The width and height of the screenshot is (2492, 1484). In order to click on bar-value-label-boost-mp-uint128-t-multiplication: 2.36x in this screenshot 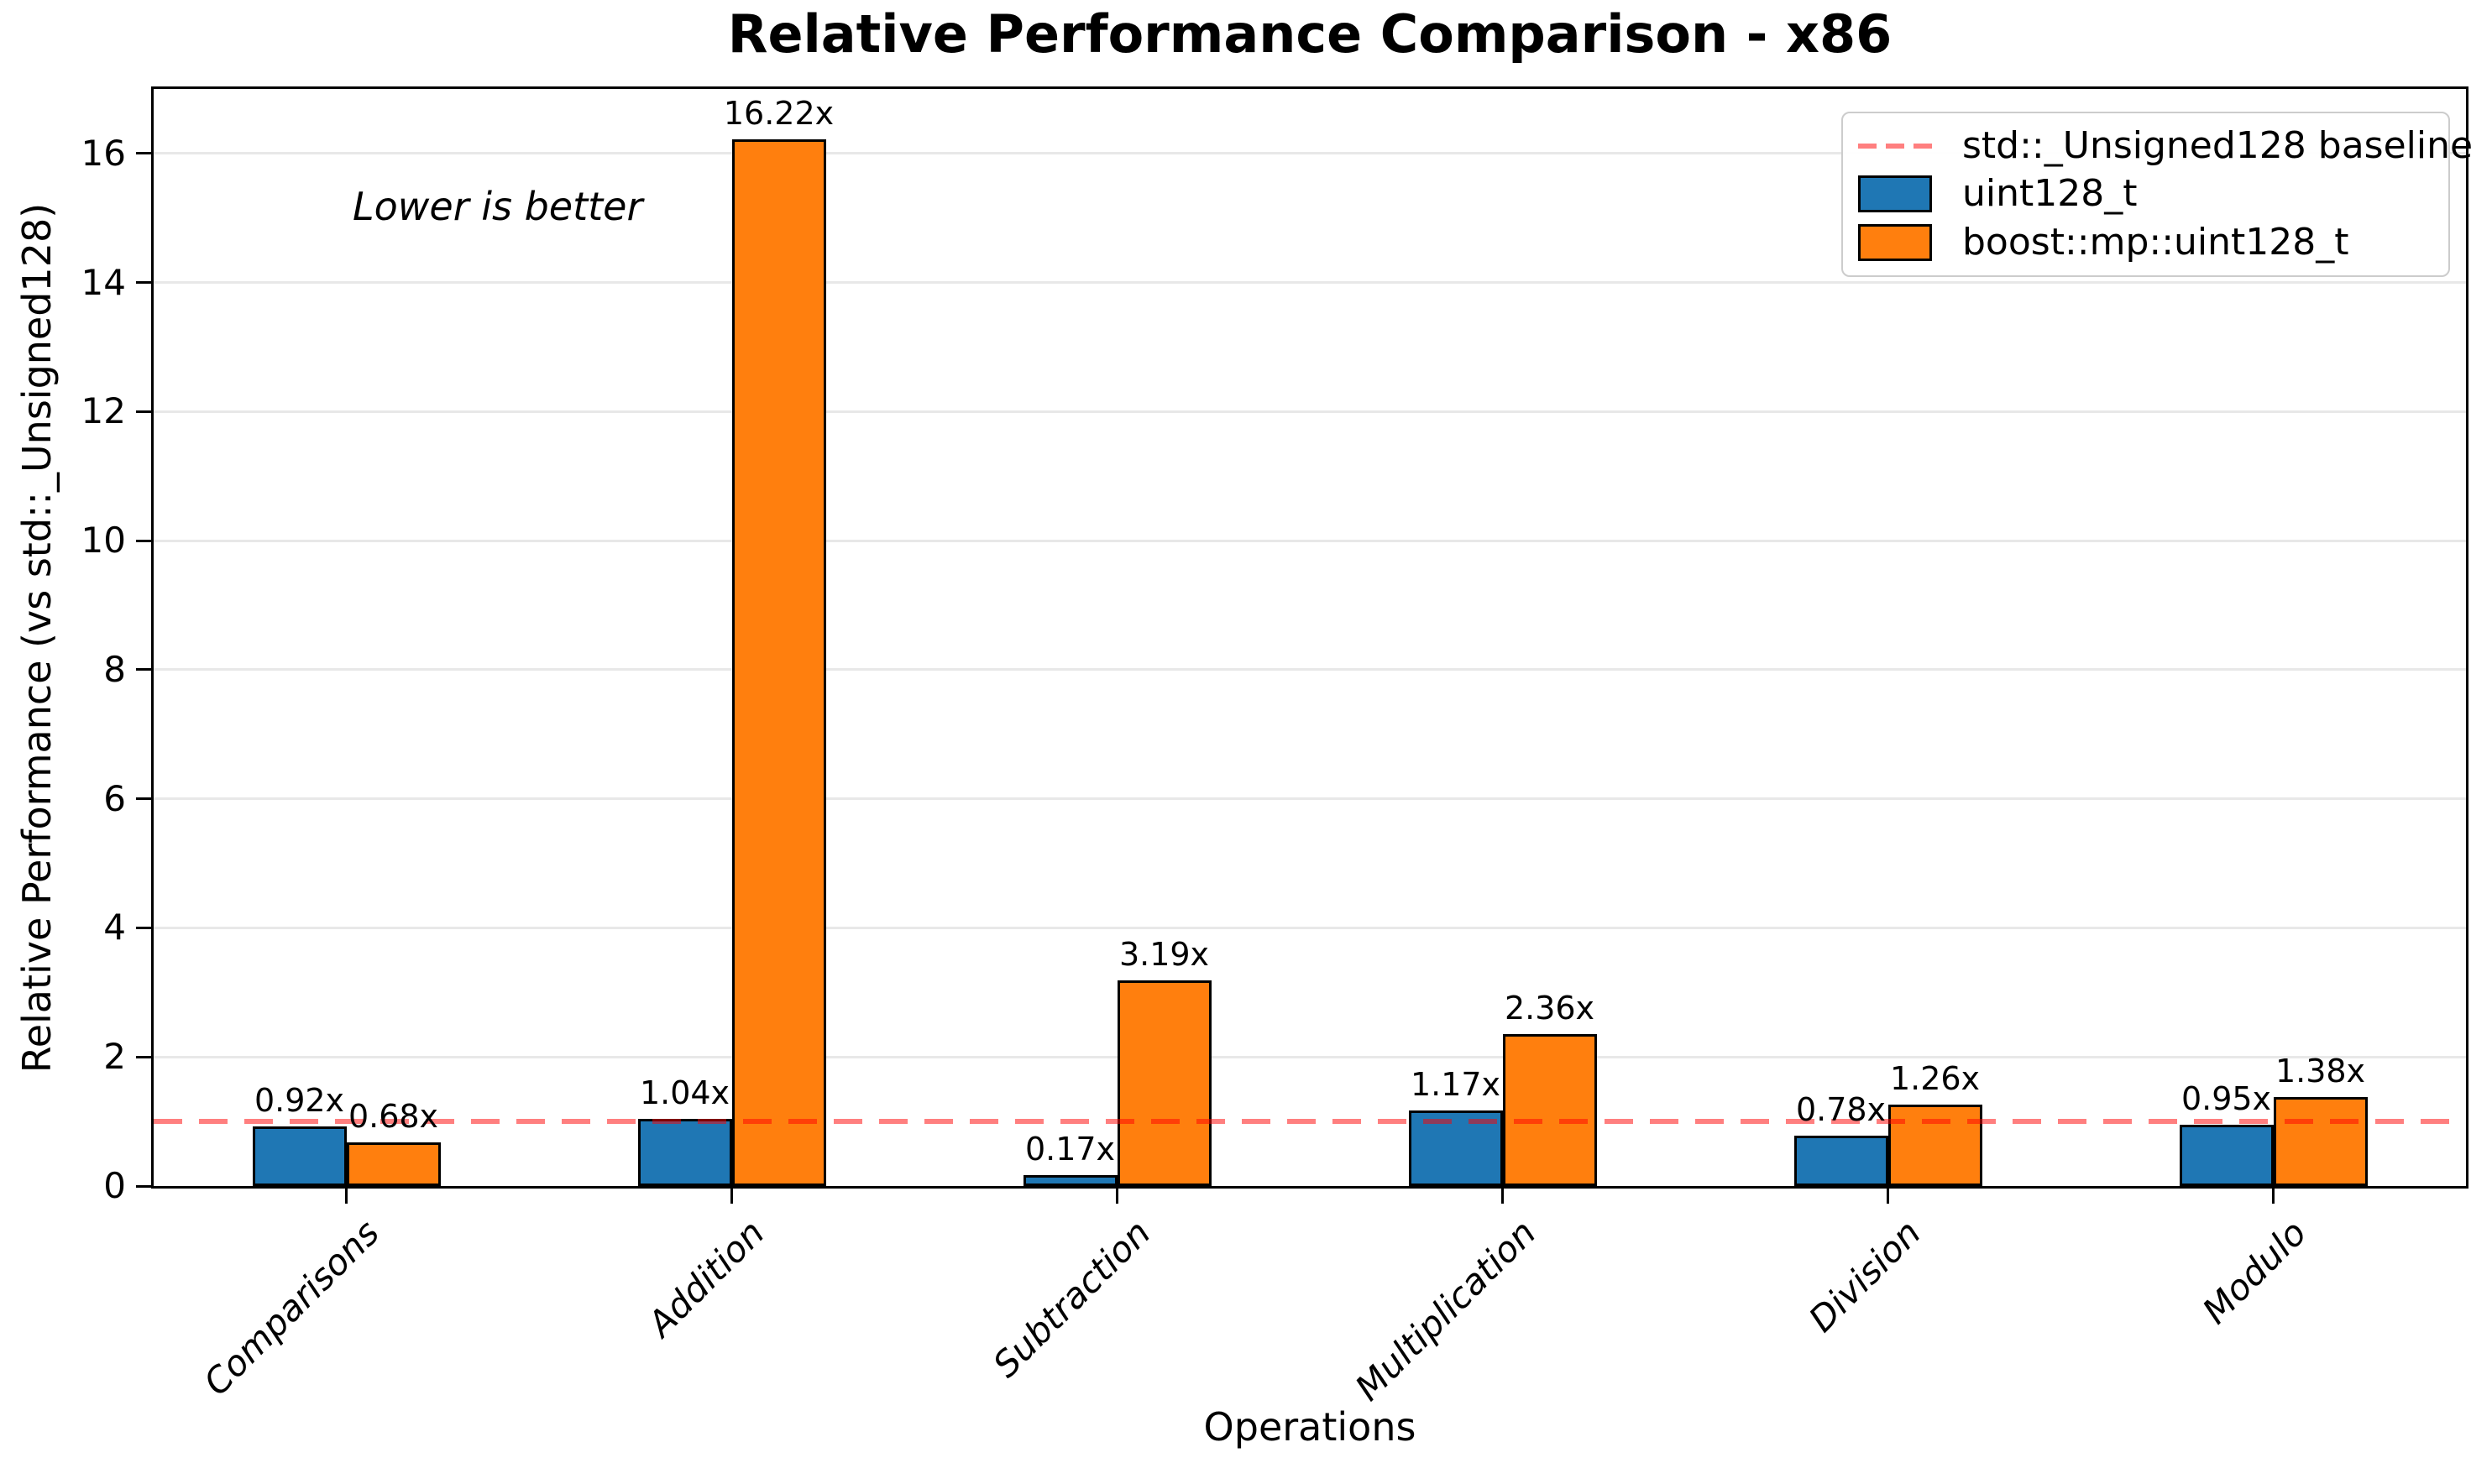, I will do `click(1550, 1008)`.